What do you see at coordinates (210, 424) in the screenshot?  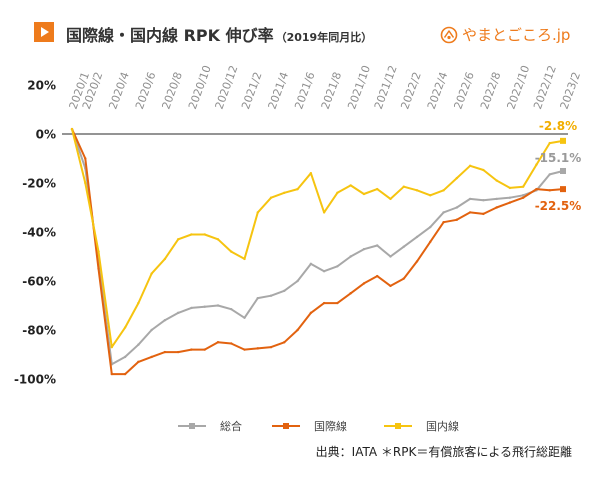 I see `legend-item-total: 総合` at bounding box center [210, 424].